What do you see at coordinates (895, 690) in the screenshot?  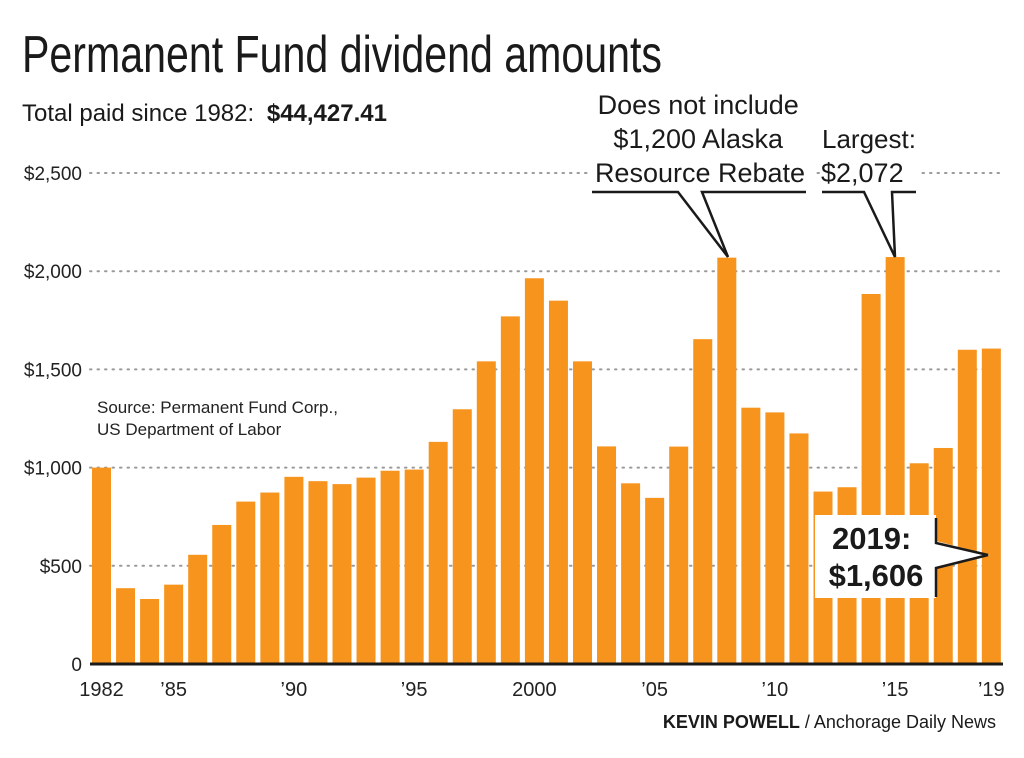 I see `x-tick-label: ’15` at bounding box center [895, 690].